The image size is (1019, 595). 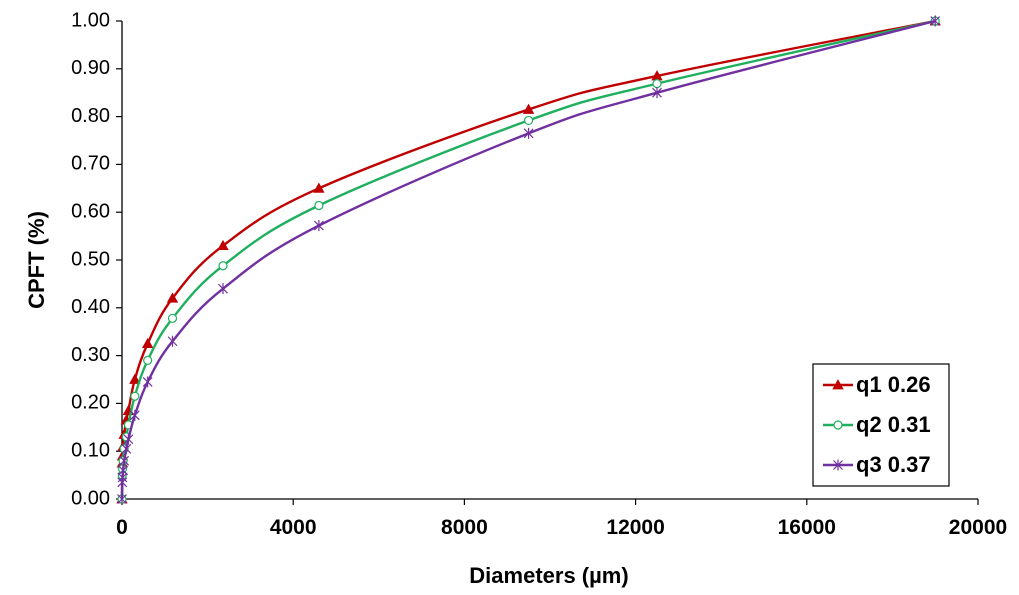 I want to click on x-tick-label: 16000, so click(x=807, y=527).